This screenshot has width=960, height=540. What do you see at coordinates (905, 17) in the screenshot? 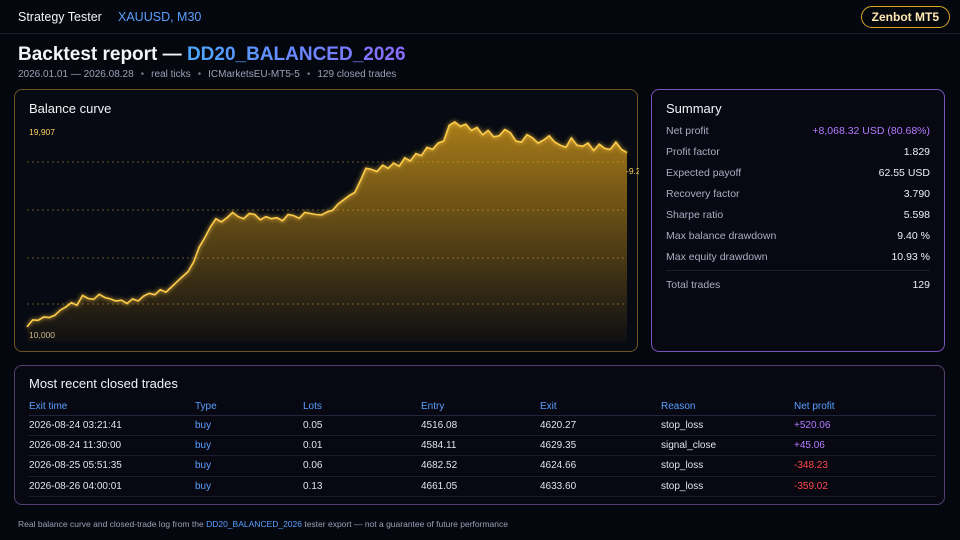
I see `platform-badge: Zenbot MT5` at bounding box center [905, 17].